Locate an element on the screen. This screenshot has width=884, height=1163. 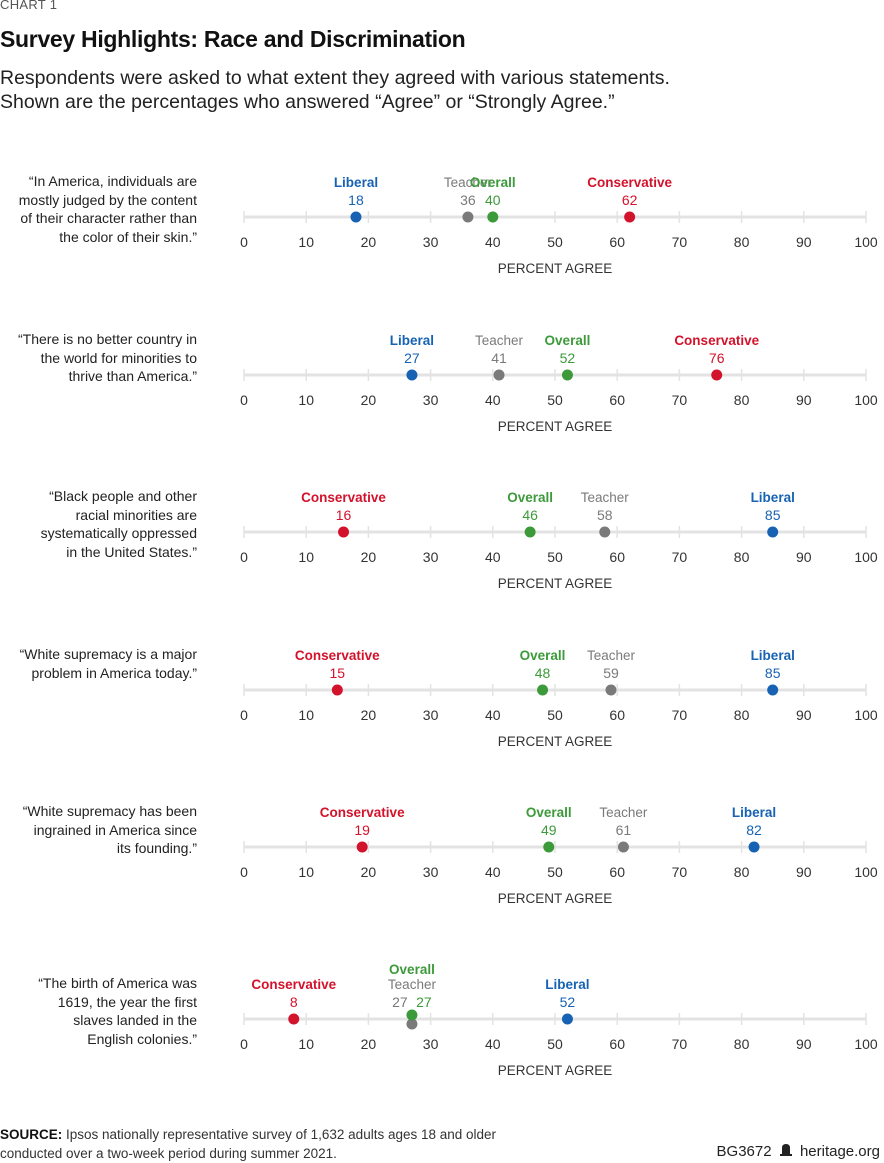
statement-line: systematically oppressed is located at coordinates (118, 533).